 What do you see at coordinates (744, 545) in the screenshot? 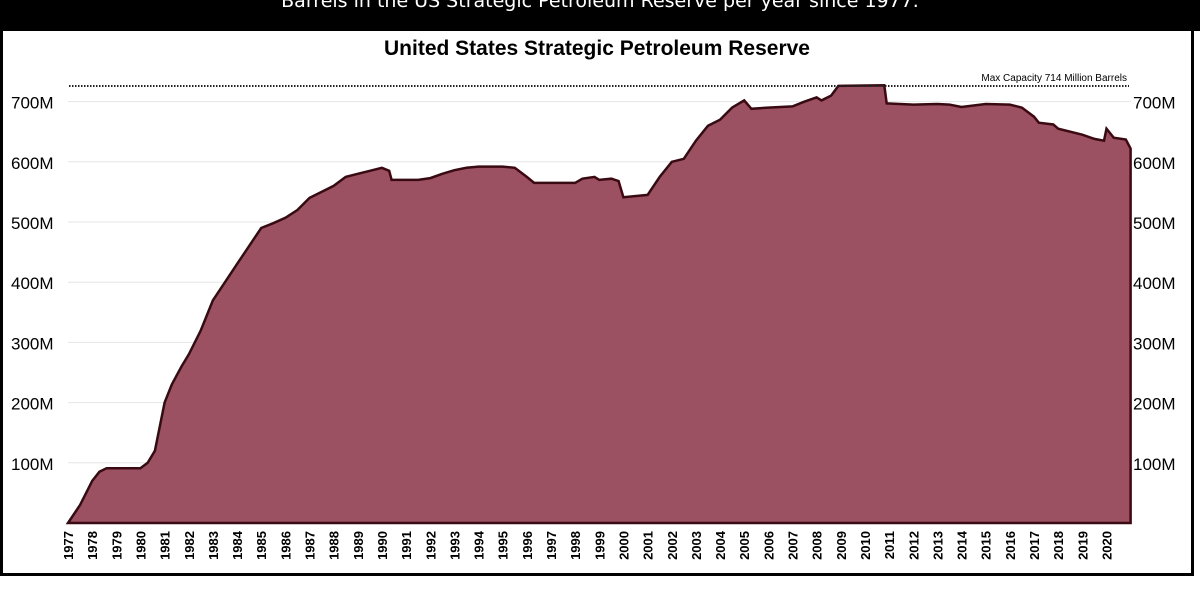
I see `x-tick-label: 2005` at bounding box center [744, 545].